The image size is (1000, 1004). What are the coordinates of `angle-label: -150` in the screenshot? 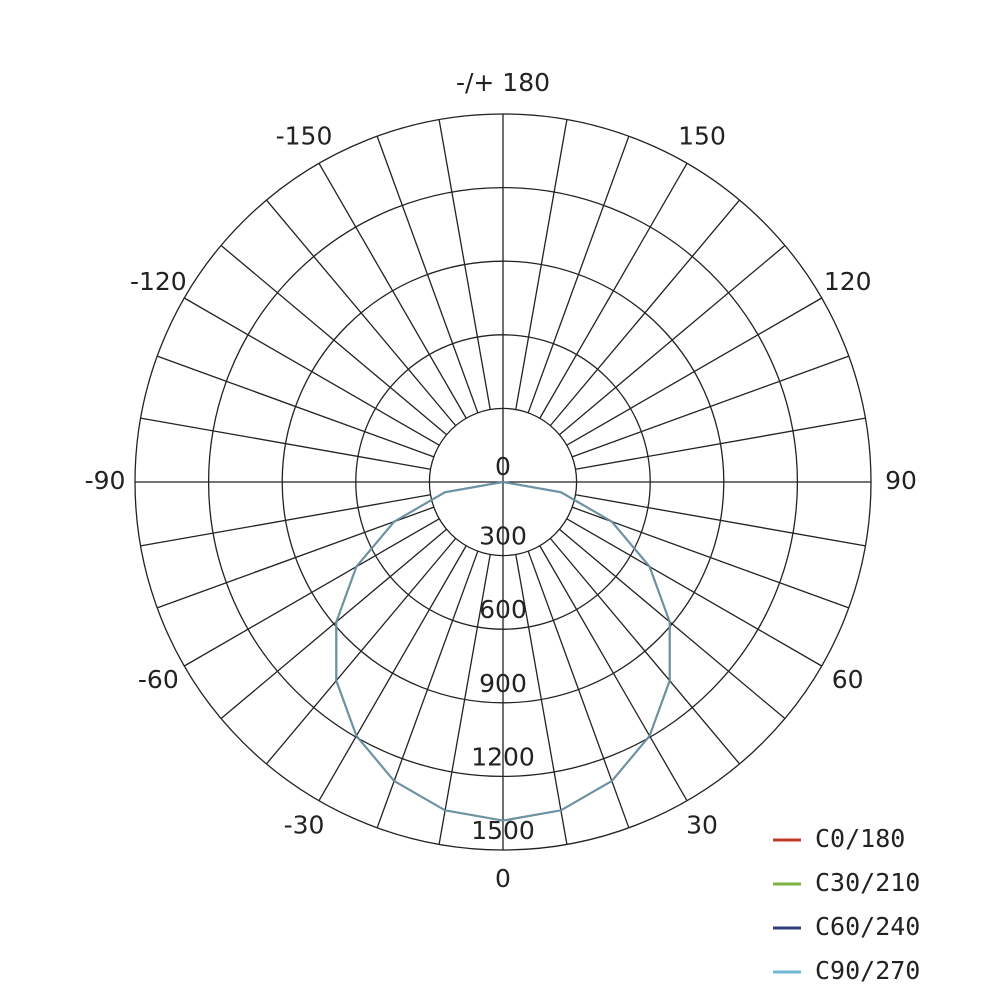 It's located at (304, 135).